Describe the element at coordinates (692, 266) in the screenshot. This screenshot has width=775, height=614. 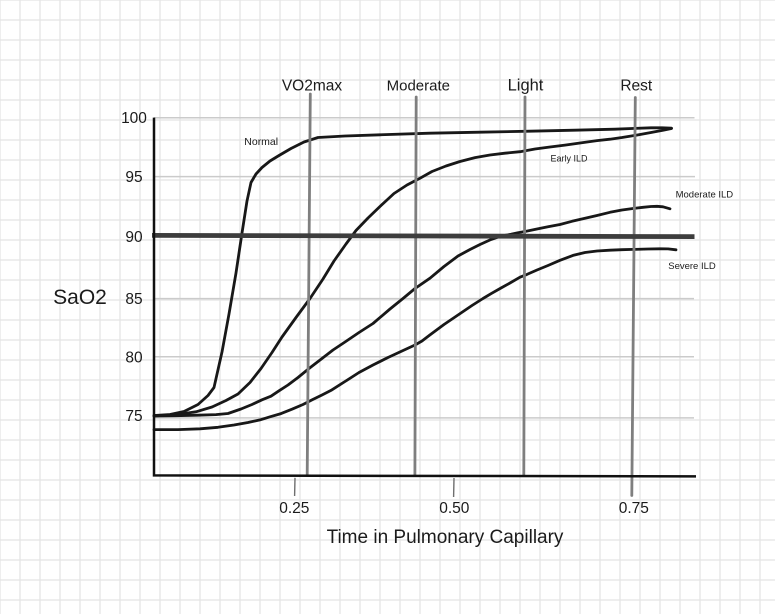
I see `svg-text: Severe ILD` at that location.